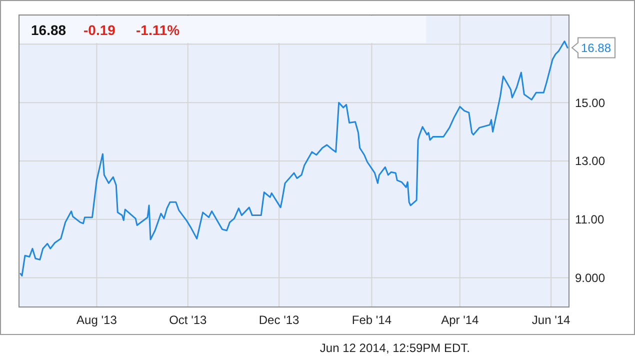  Describe the element at coordinates (279, 320) in the screenshot. I see `x-tick-label: Dec '13` at that location.